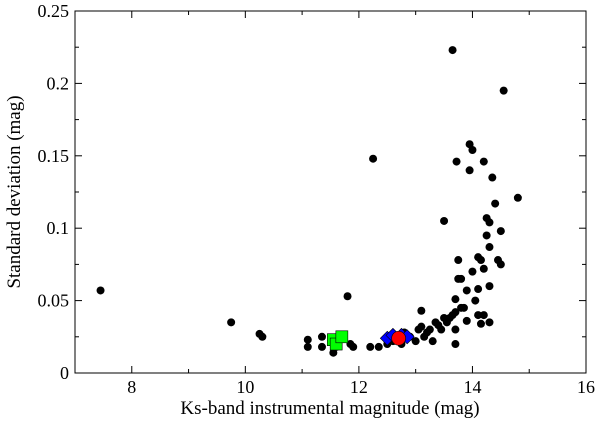  What do you see at coordinates (359, 387) in the screenshot?
I see `x-tick-label: 12` at bounding box center [359, 387].